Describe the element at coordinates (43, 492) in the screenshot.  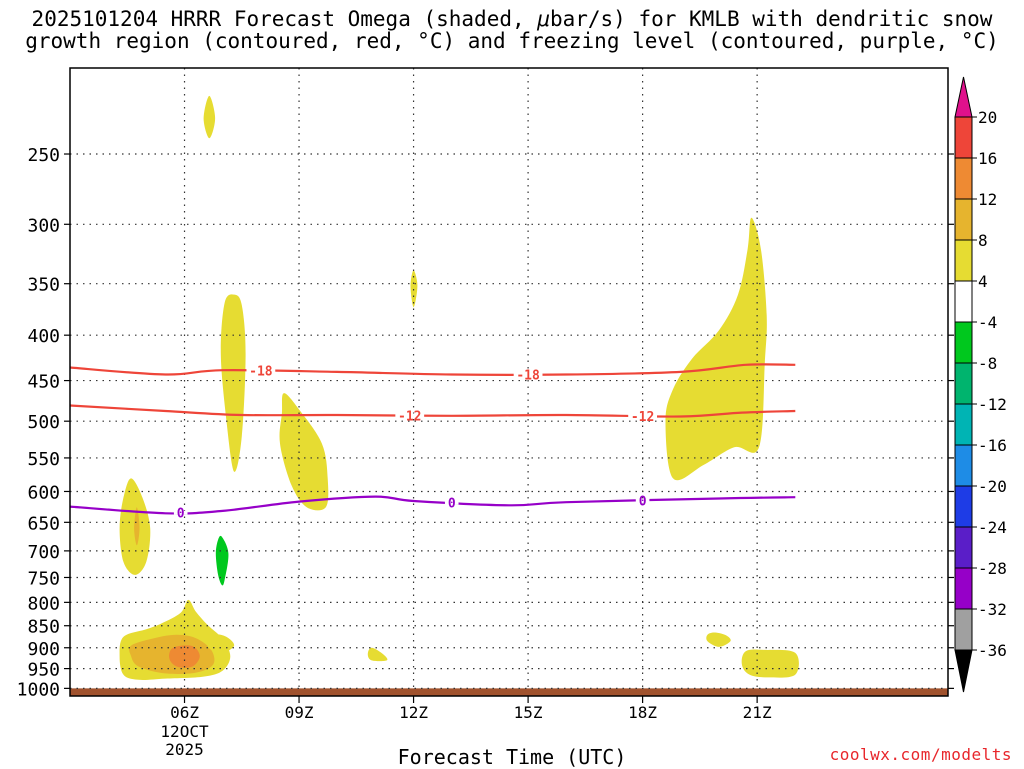
I see `y-tick-label: 600` at that location.